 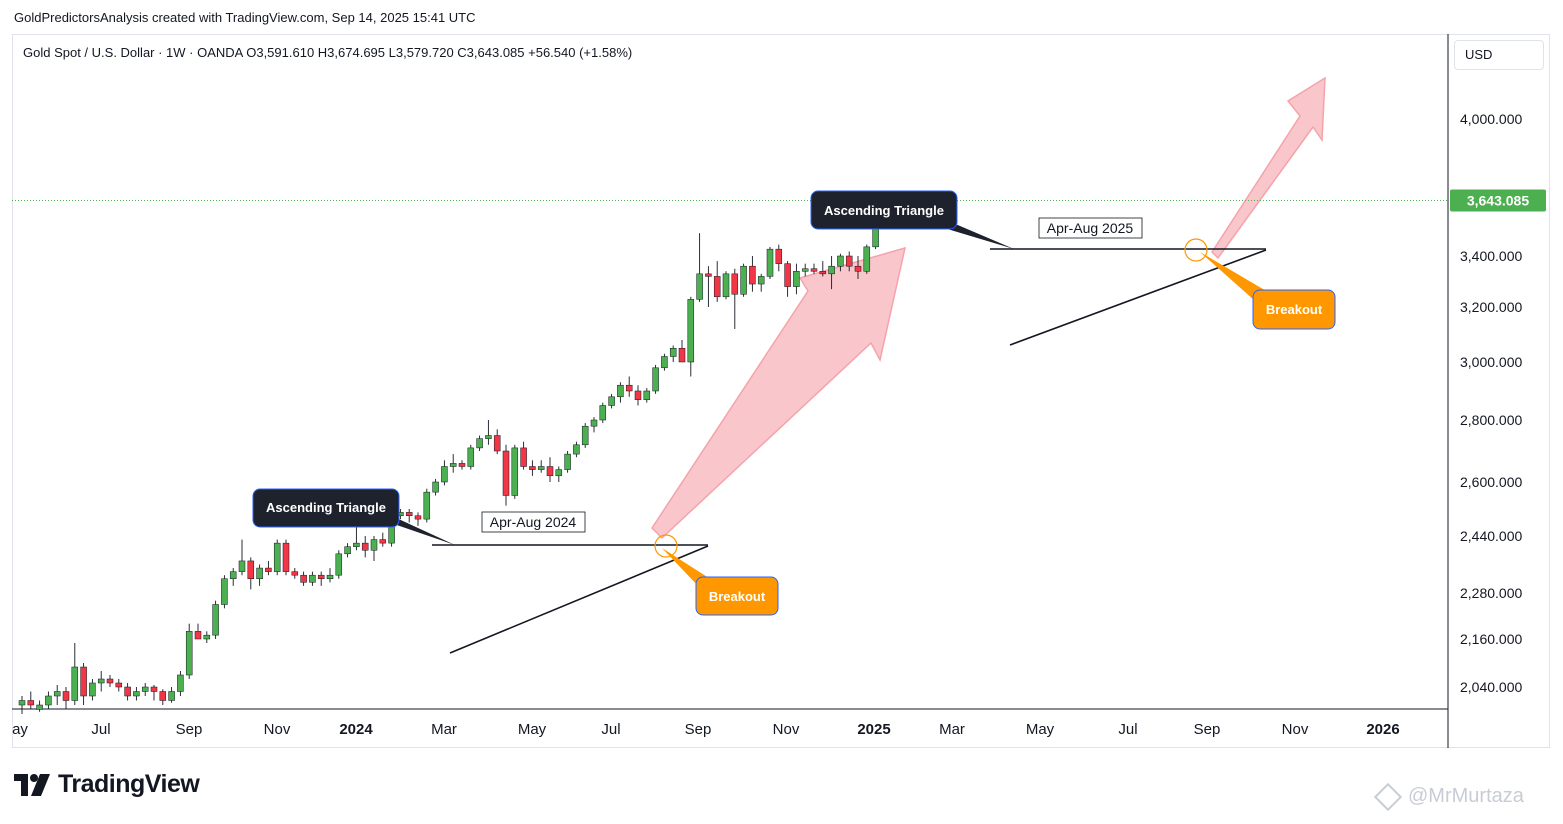 What do you see at coordinates (1491, 687) in the screenshot?
I see `y-tick-label: 2,040.000` at bounding box center [1491, 687].